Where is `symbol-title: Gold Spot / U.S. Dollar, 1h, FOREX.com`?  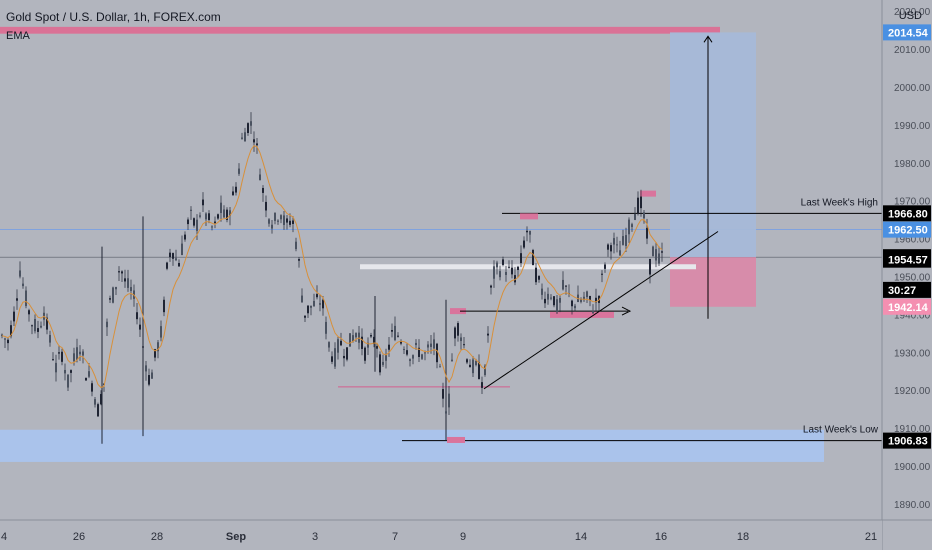 symbol-title: Gold Spot / U.S. Dollar, 1h, FOREX.com is located at coordinates (113, 17).